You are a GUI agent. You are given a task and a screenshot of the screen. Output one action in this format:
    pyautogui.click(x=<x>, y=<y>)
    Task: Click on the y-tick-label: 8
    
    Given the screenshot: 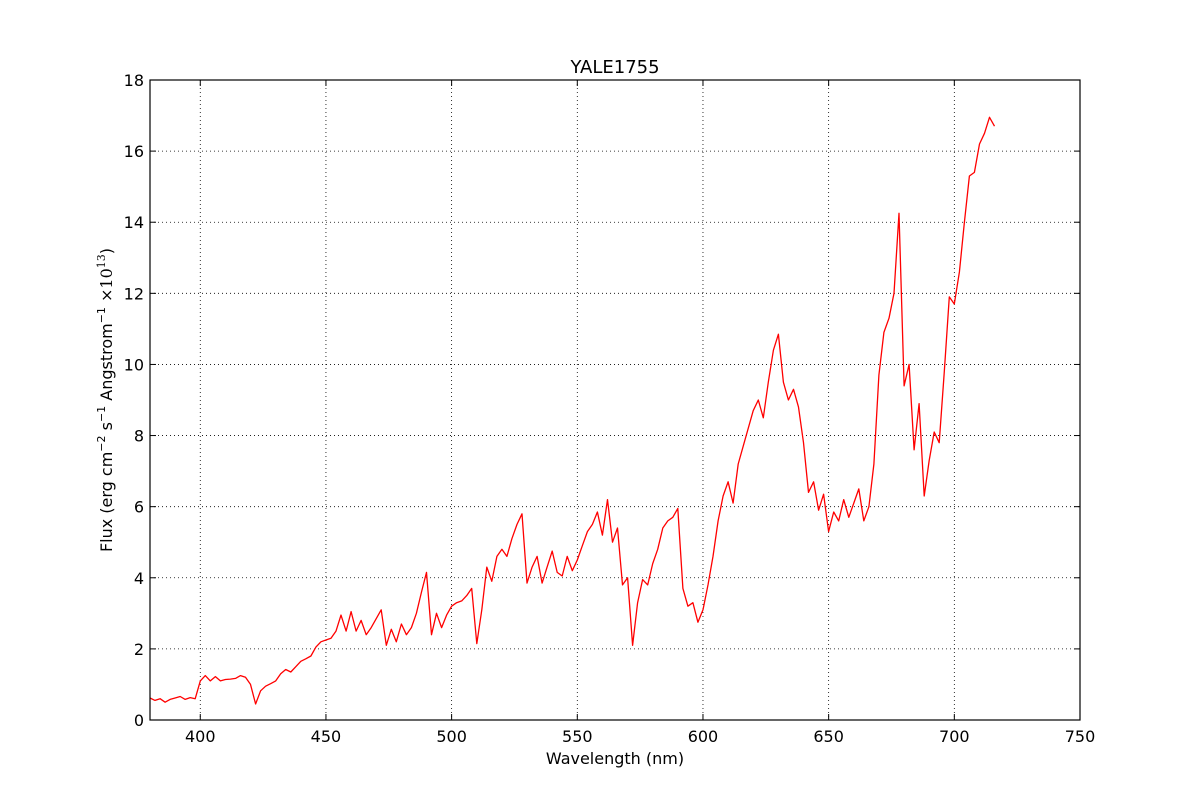 What is the action you would take?
    pyautogui.click(x=139, y=436)
    